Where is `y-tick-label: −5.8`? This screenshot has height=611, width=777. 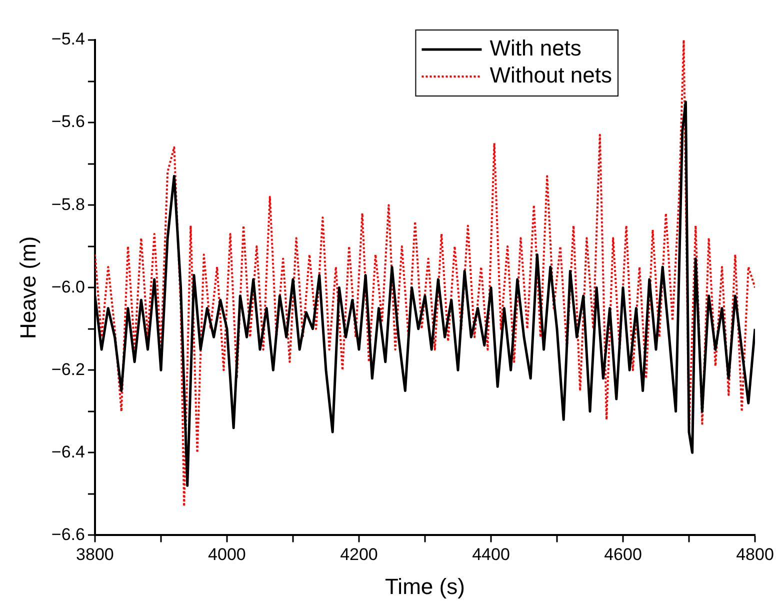
y-tick-label: −5.8 is located at coordinates (68, 204).